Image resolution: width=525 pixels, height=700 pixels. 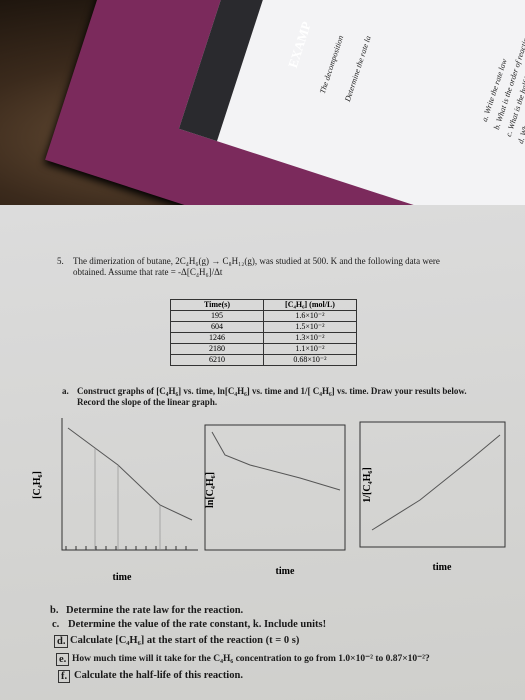 I want to click on table-cell: 1.1×10⁻², so click(x=310, y=349).